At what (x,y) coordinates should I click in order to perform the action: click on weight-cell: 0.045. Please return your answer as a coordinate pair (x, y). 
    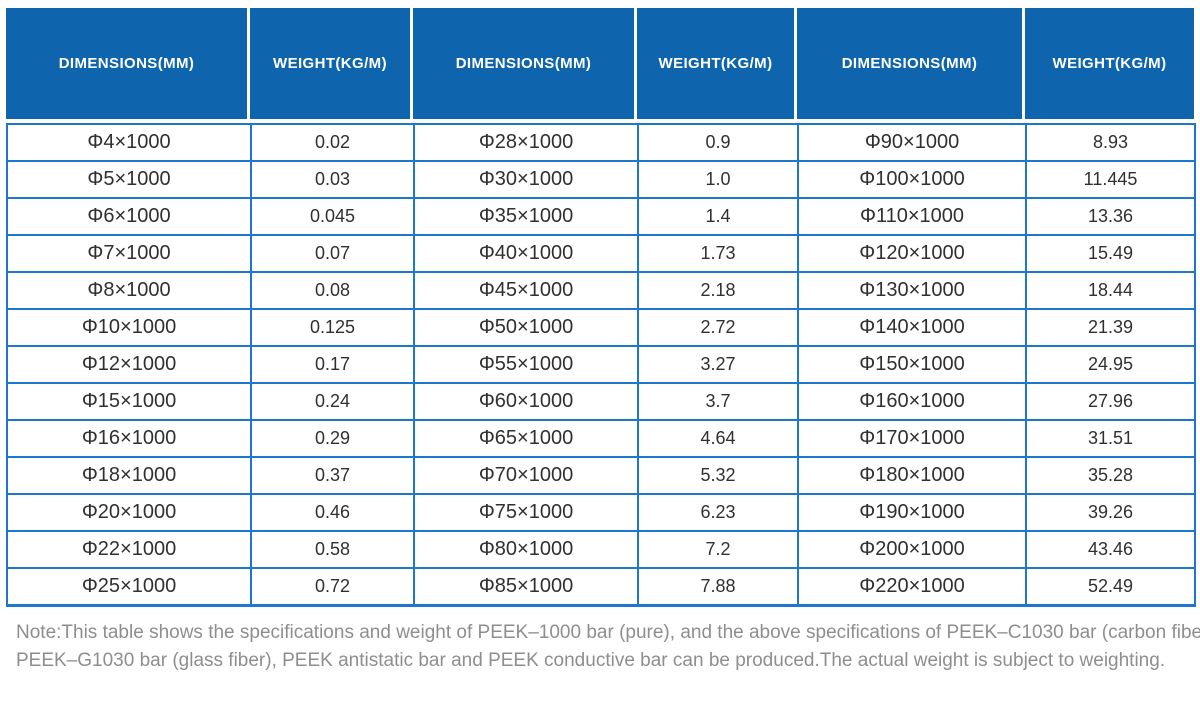
    Looking at the image, I should click on (332, 216).